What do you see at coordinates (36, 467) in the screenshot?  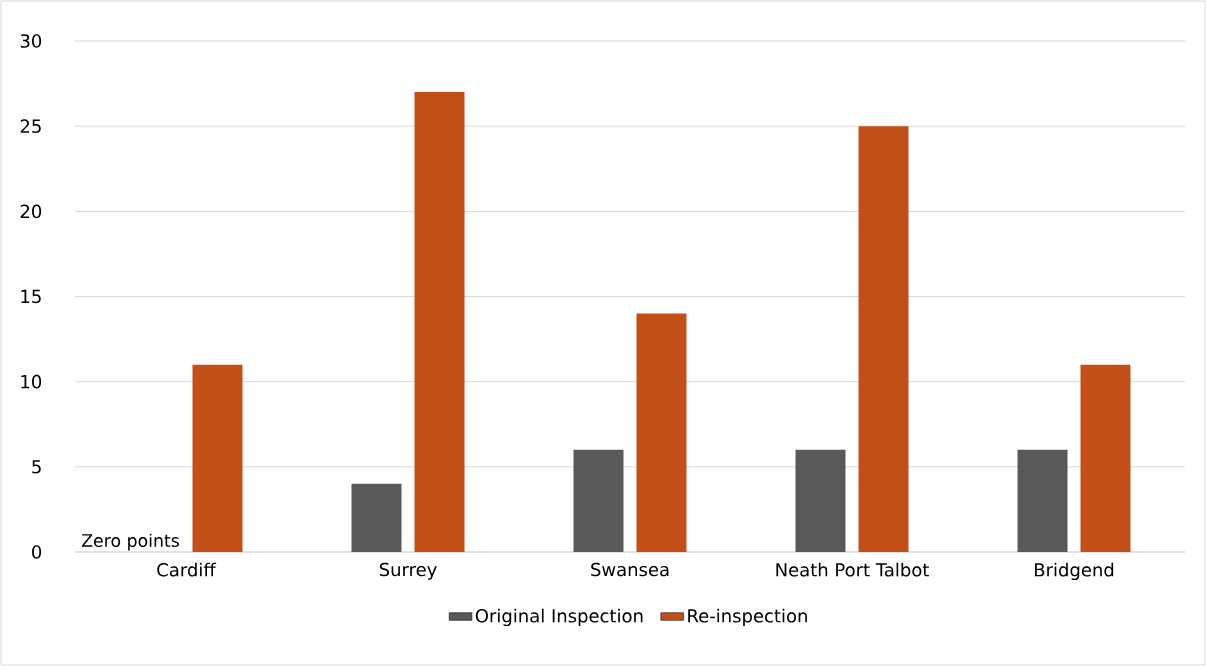 I see `y-tick-label: 5` at bounding box center [36, 467].